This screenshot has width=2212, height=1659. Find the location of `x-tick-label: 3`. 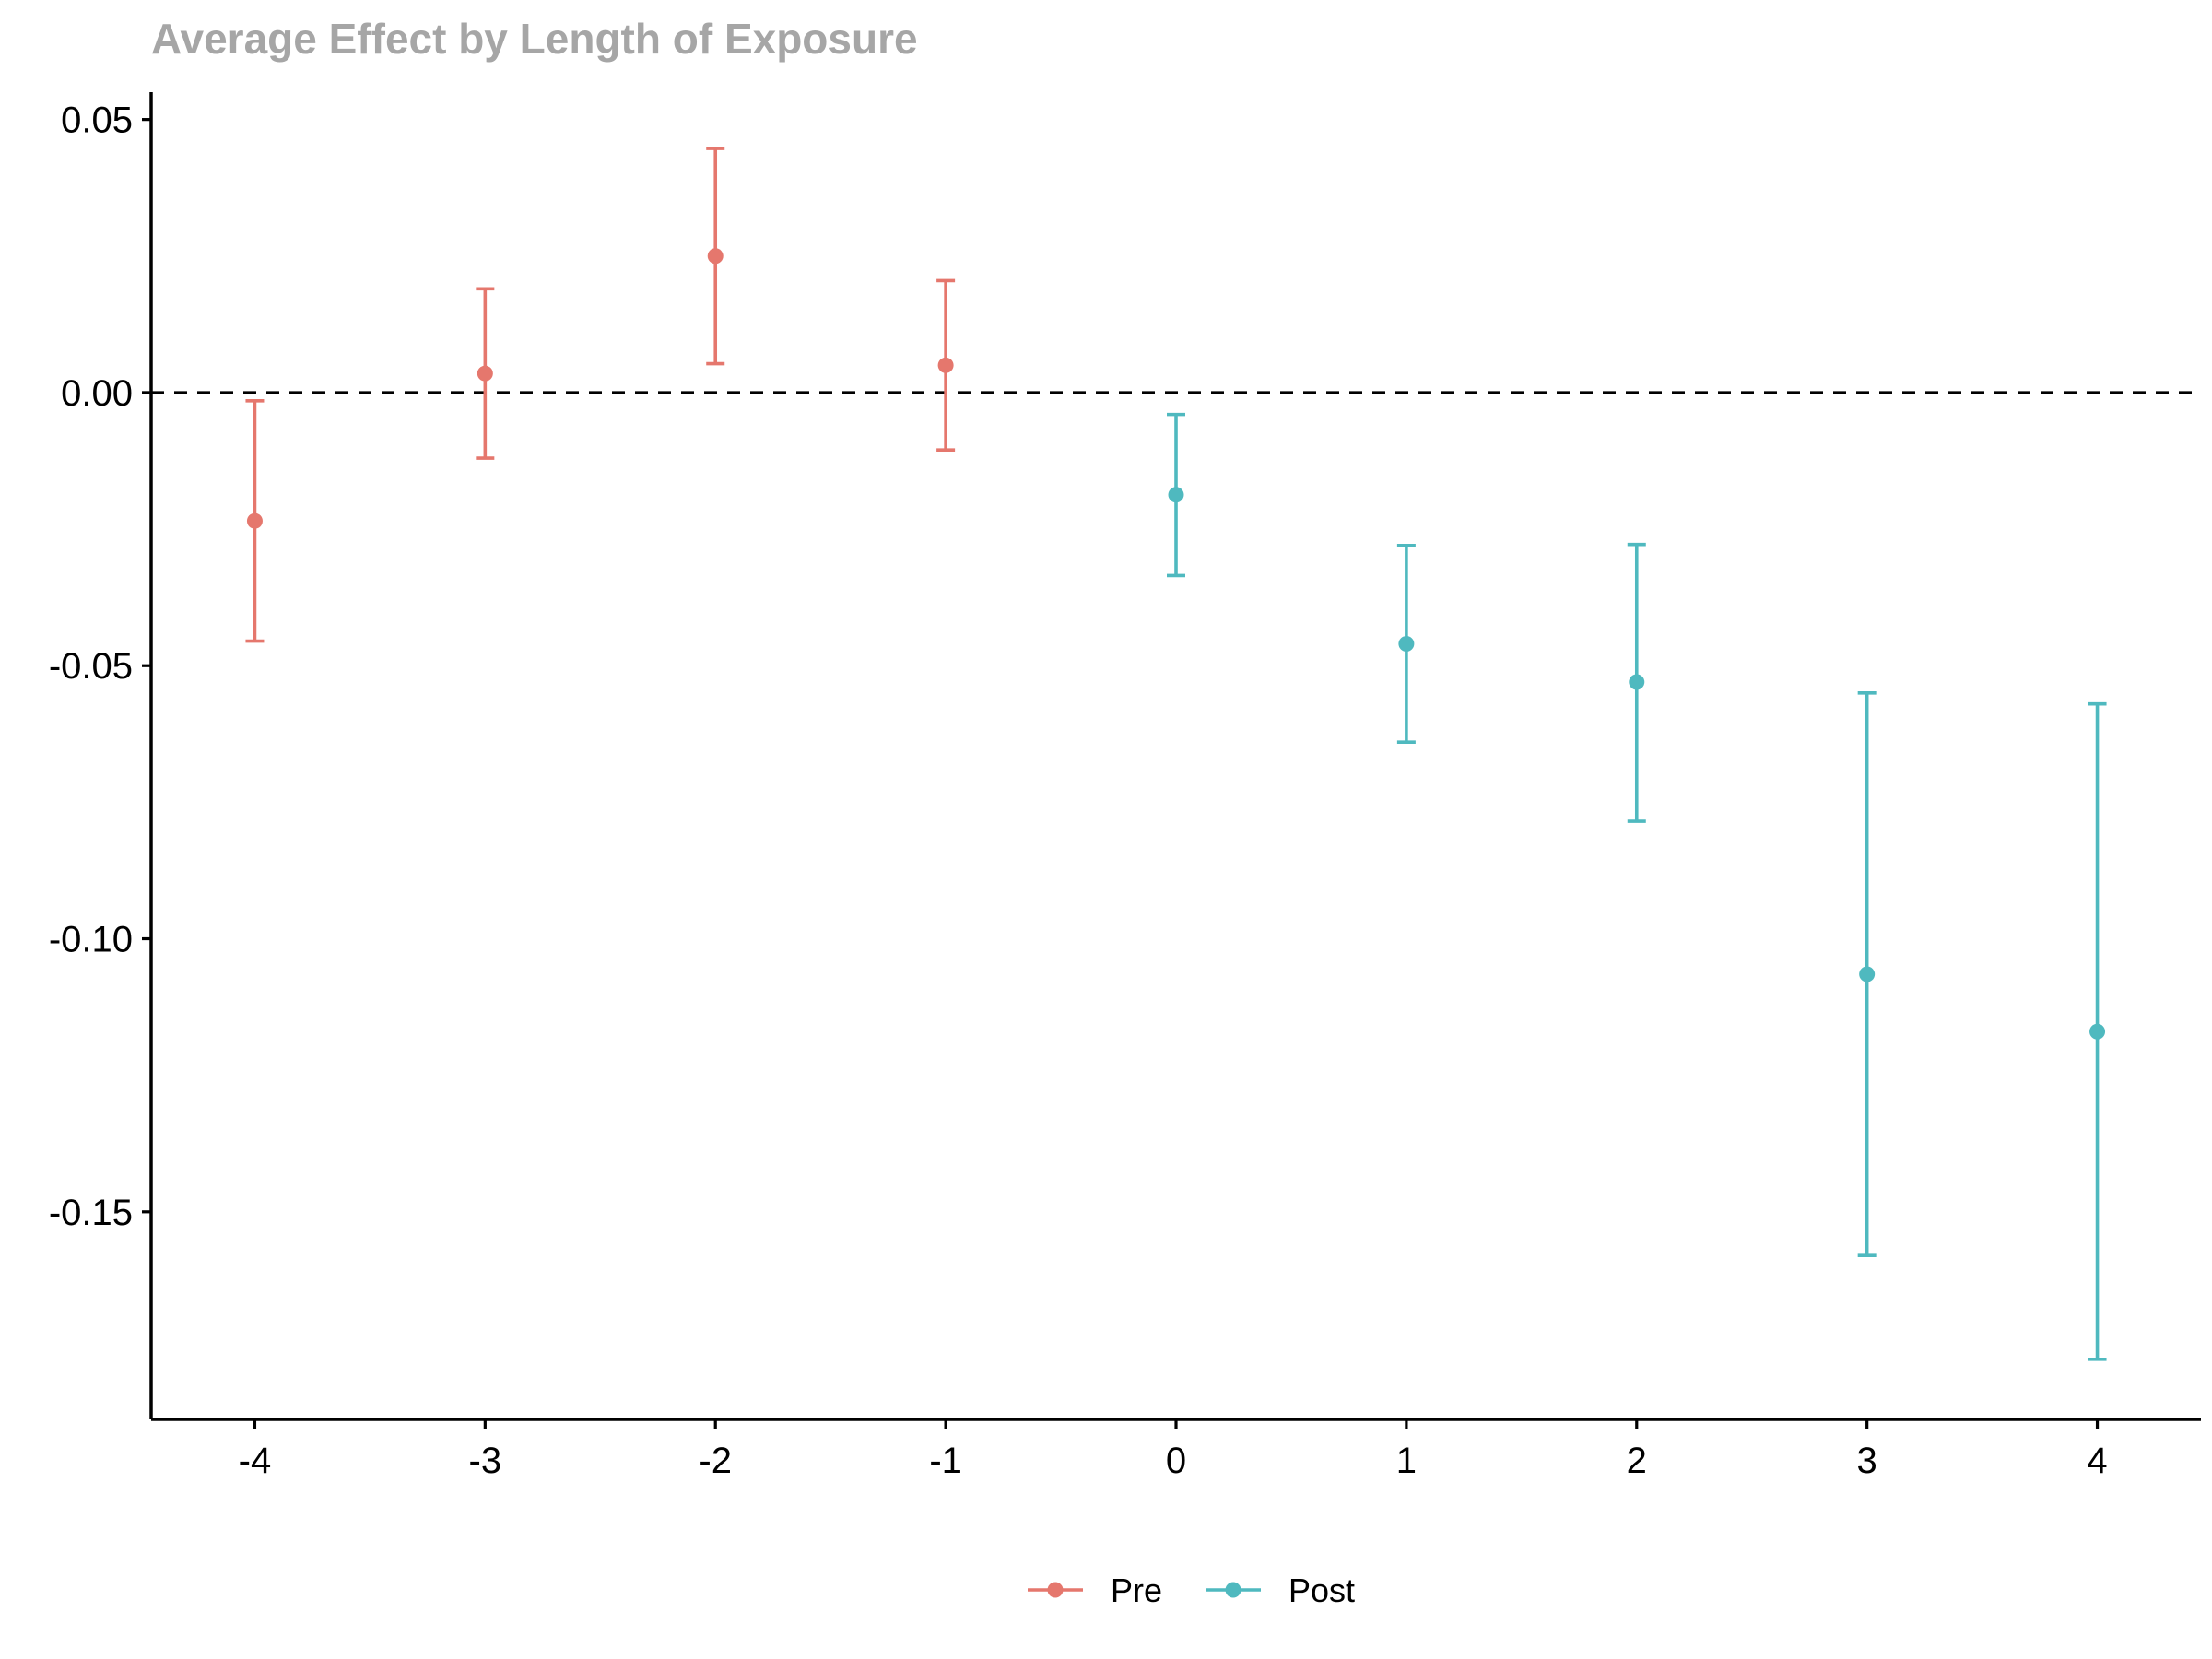

x-tick-label: 3 is located at coordinates (1867, 1461).